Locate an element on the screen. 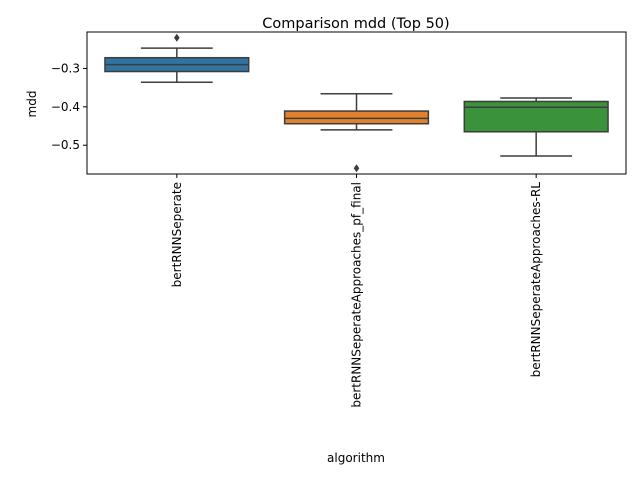 This screenshot has width=640, height=480. x-tick-label: bertRNNSeperate is located at coordinates (177, 234).